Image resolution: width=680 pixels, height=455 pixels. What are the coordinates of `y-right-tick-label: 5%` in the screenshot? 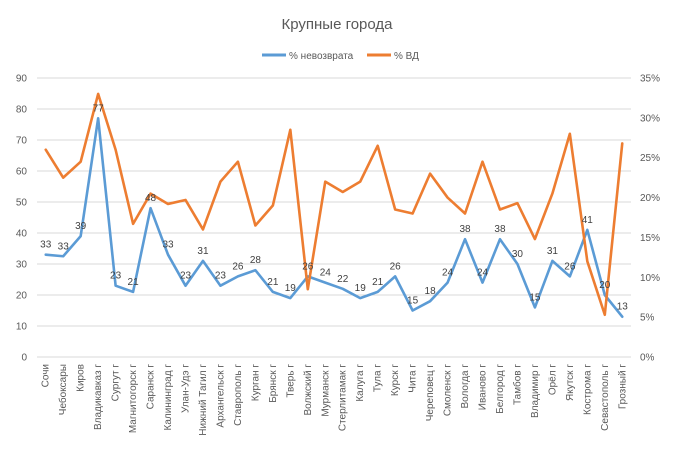 It's located at (647, 318).